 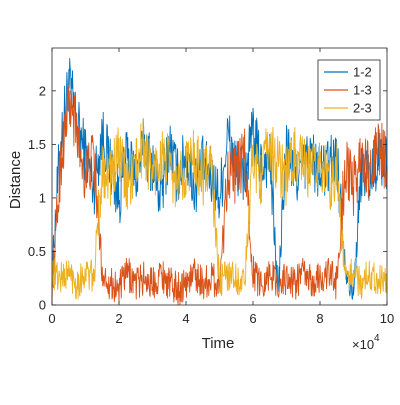 I want to click on y-axis-label: Distance, so click(x=15, y=180).